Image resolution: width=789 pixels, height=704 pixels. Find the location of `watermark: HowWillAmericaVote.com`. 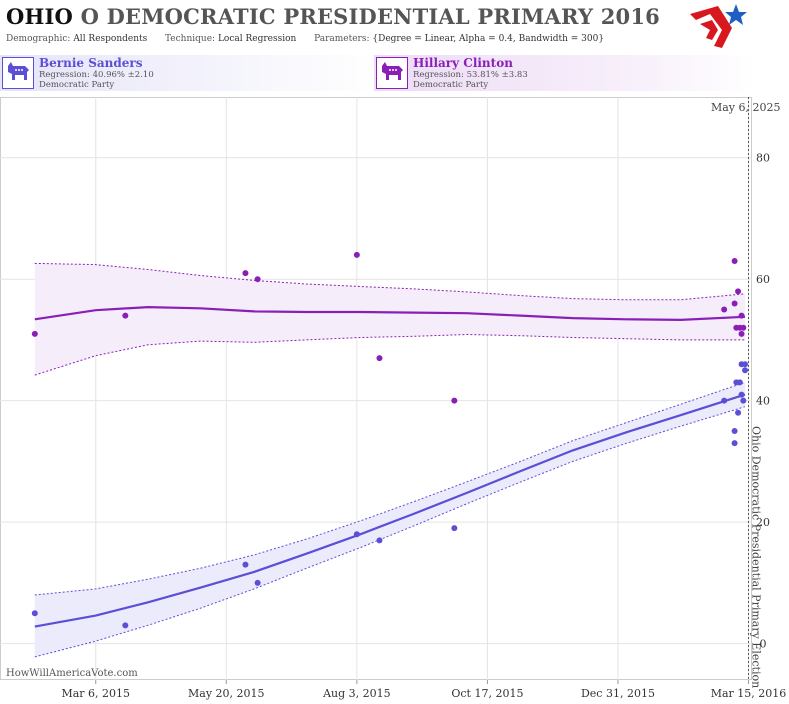

watermark: HowWillAmericaVote.com is located at coordinates (72, 673).